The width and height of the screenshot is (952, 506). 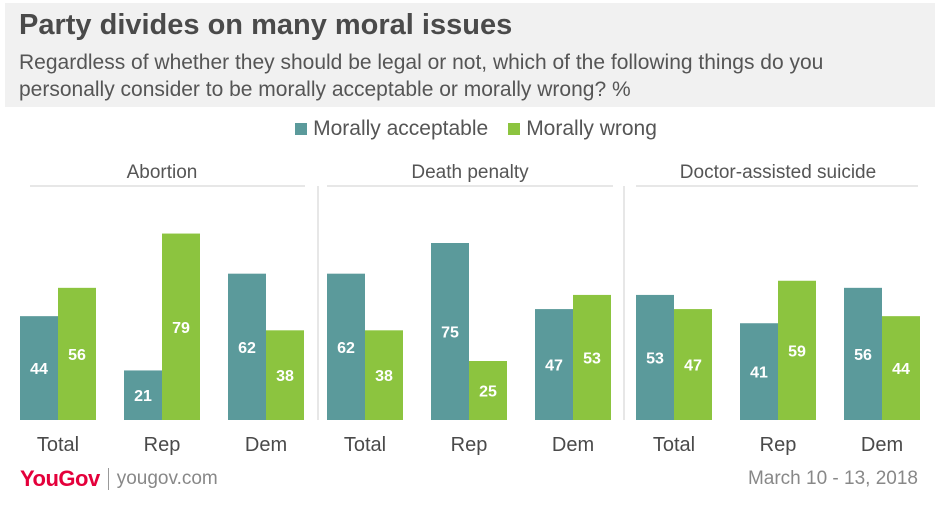 What do you see at coordinates (470, 172) in the screenshot?
I see `group-title: Death penalty` at bounding box center [470, 172].